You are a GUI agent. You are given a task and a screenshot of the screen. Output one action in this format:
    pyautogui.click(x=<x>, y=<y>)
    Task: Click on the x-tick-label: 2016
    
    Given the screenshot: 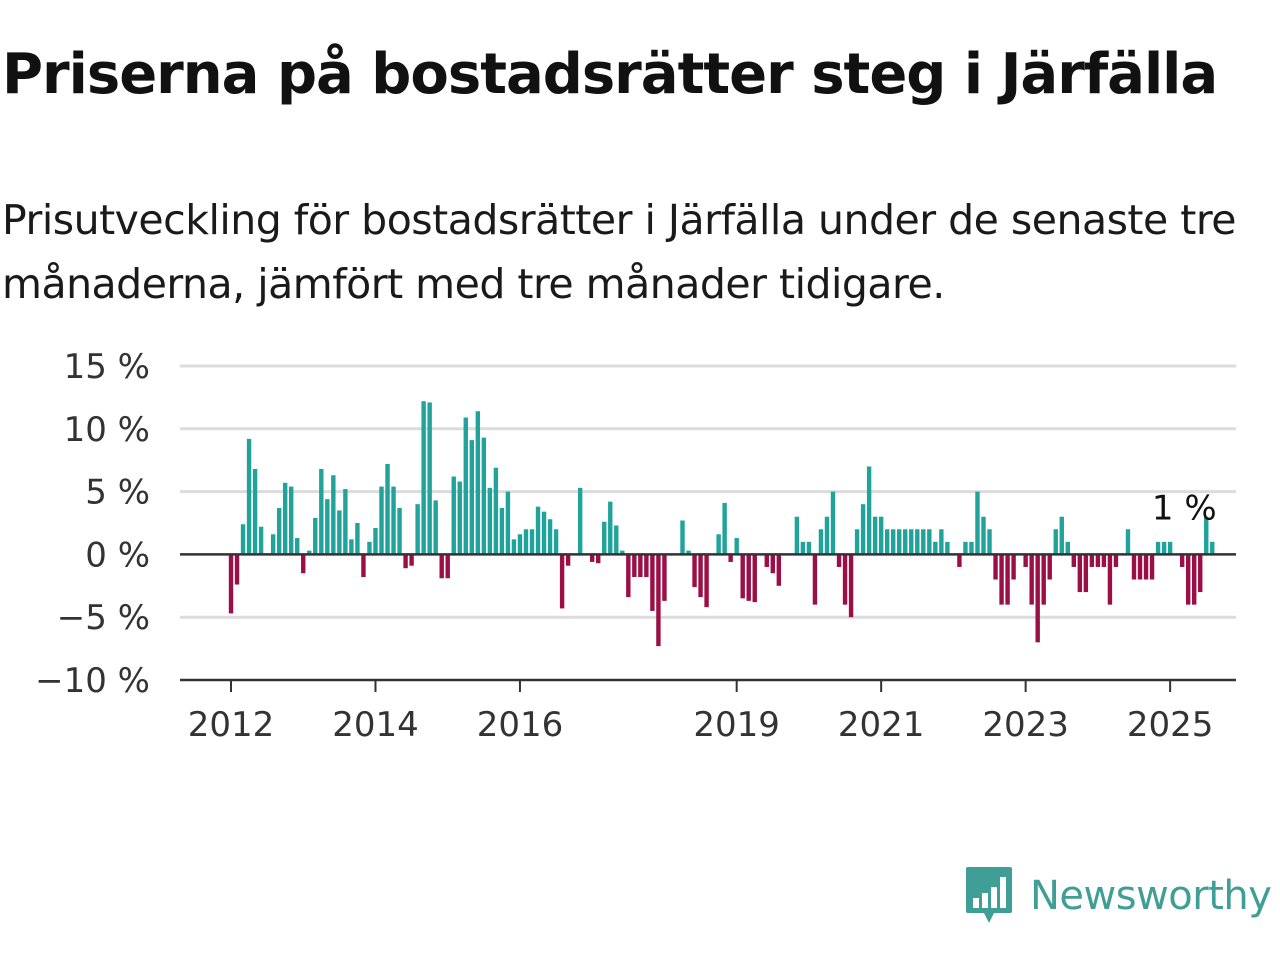 What is the action you would take?
    pyautogui.click(x=520, y=725)
    